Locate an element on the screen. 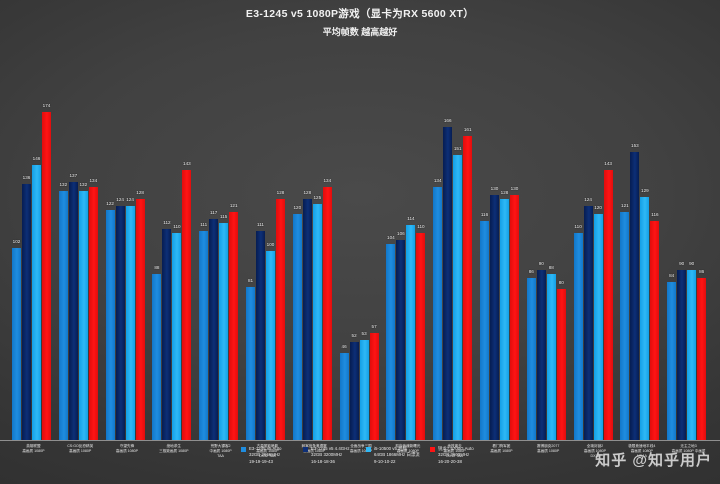 This screenshot has width=720, height=484. bar: 116 is located at coordinates (484, 326).